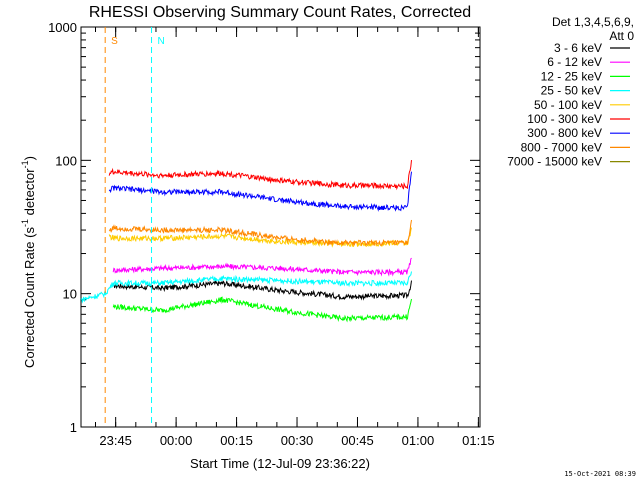 This screenshot has width=640, height=480. What do you see at coordinates (578, 48) in the screenshot?
I see `legend-label: 3 - 6 keV` at bounding box center [578, 48].